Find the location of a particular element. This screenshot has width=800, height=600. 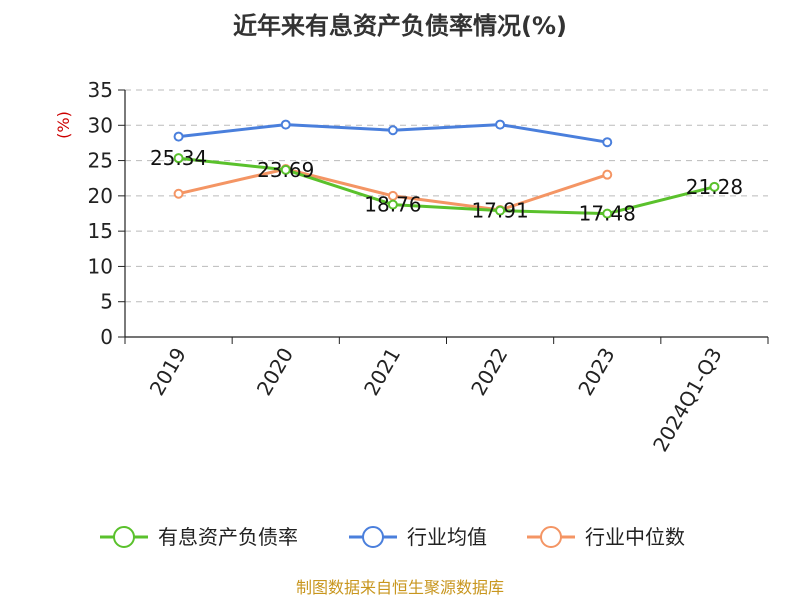

legend-item: 行业中位数 is located at coordinates (606, 537).